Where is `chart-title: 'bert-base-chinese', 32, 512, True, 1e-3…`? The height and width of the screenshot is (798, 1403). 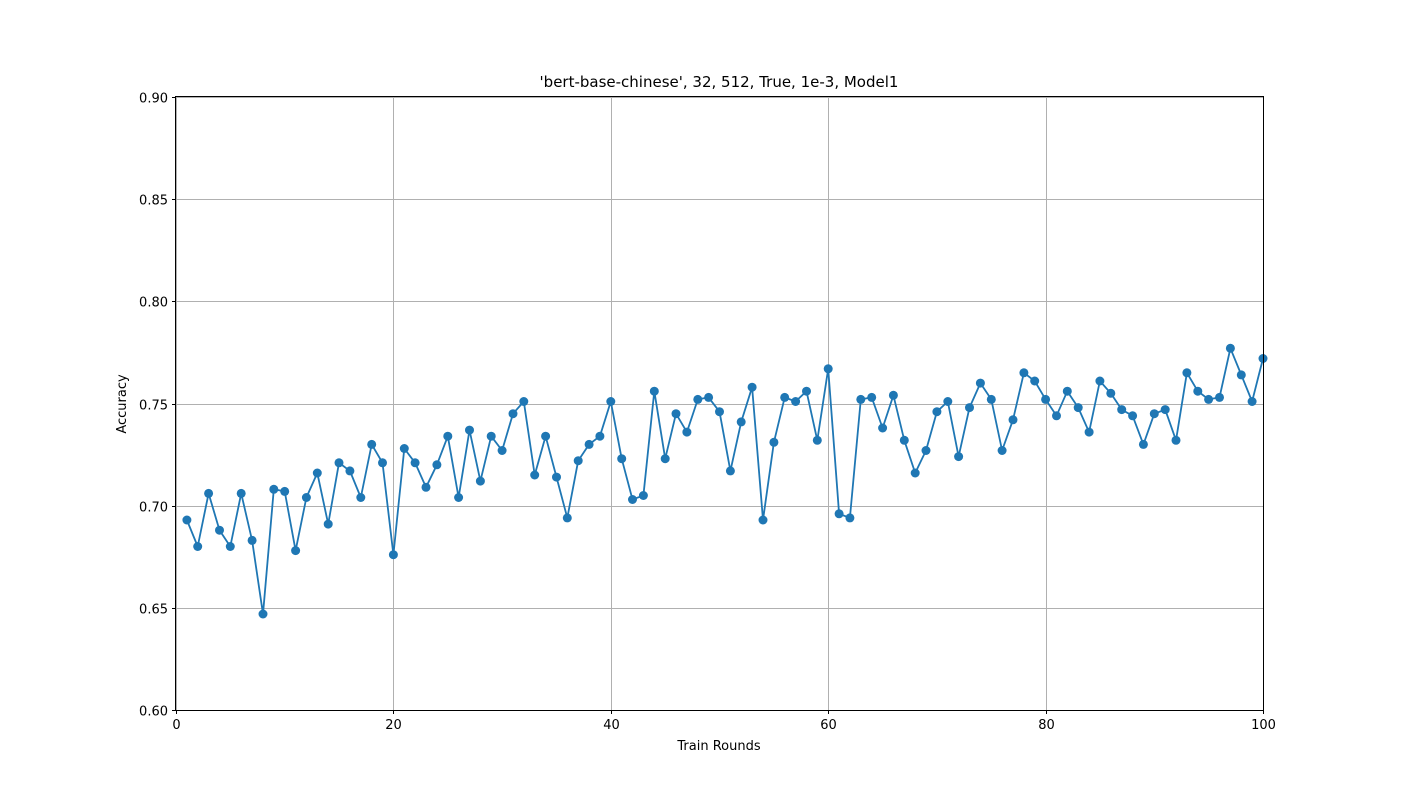 chart-title: 'bert-base-chinese', 32, 512, True, 1e-3… is located at coordinates (719, 82).